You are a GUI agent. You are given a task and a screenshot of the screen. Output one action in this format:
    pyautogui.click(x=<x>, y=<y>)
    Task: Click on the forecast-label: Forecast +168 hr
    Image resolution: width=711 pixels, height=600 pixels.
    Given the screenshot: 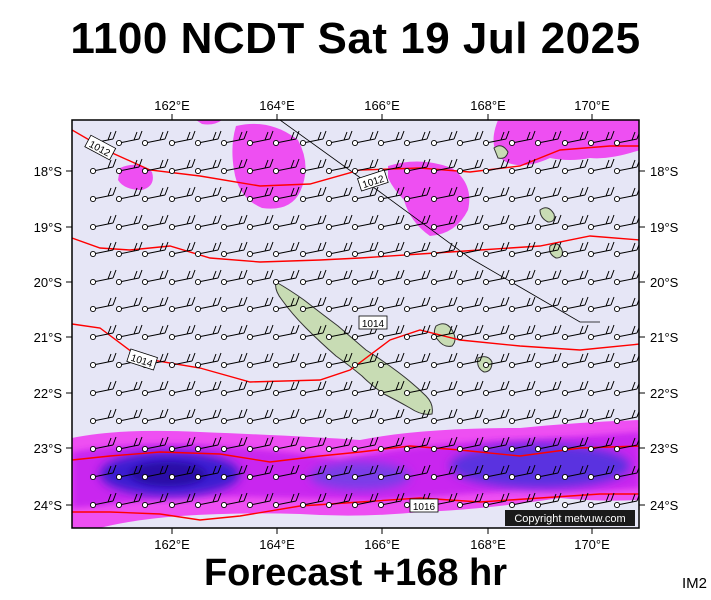 What is the action you would take?
    pyautogui.click(x=355, y=573)
    